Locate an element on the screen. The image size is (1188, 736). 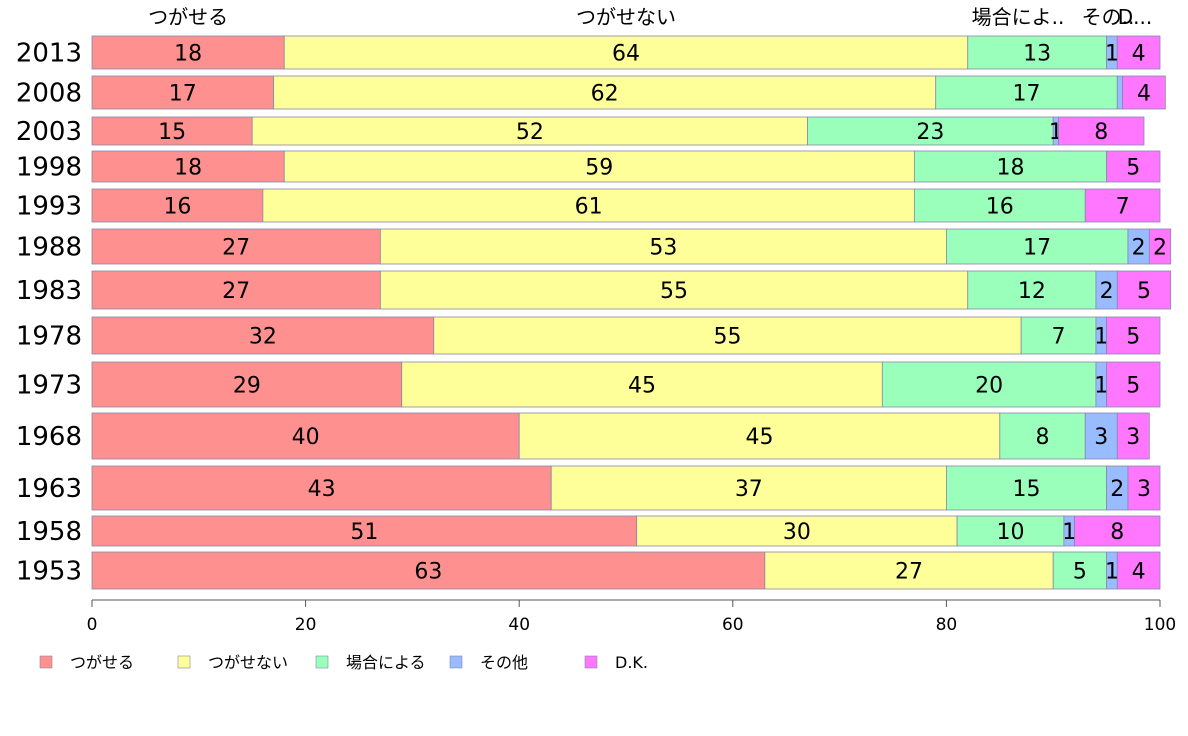
category-label: 1988 is located at coordinates (49, 248).